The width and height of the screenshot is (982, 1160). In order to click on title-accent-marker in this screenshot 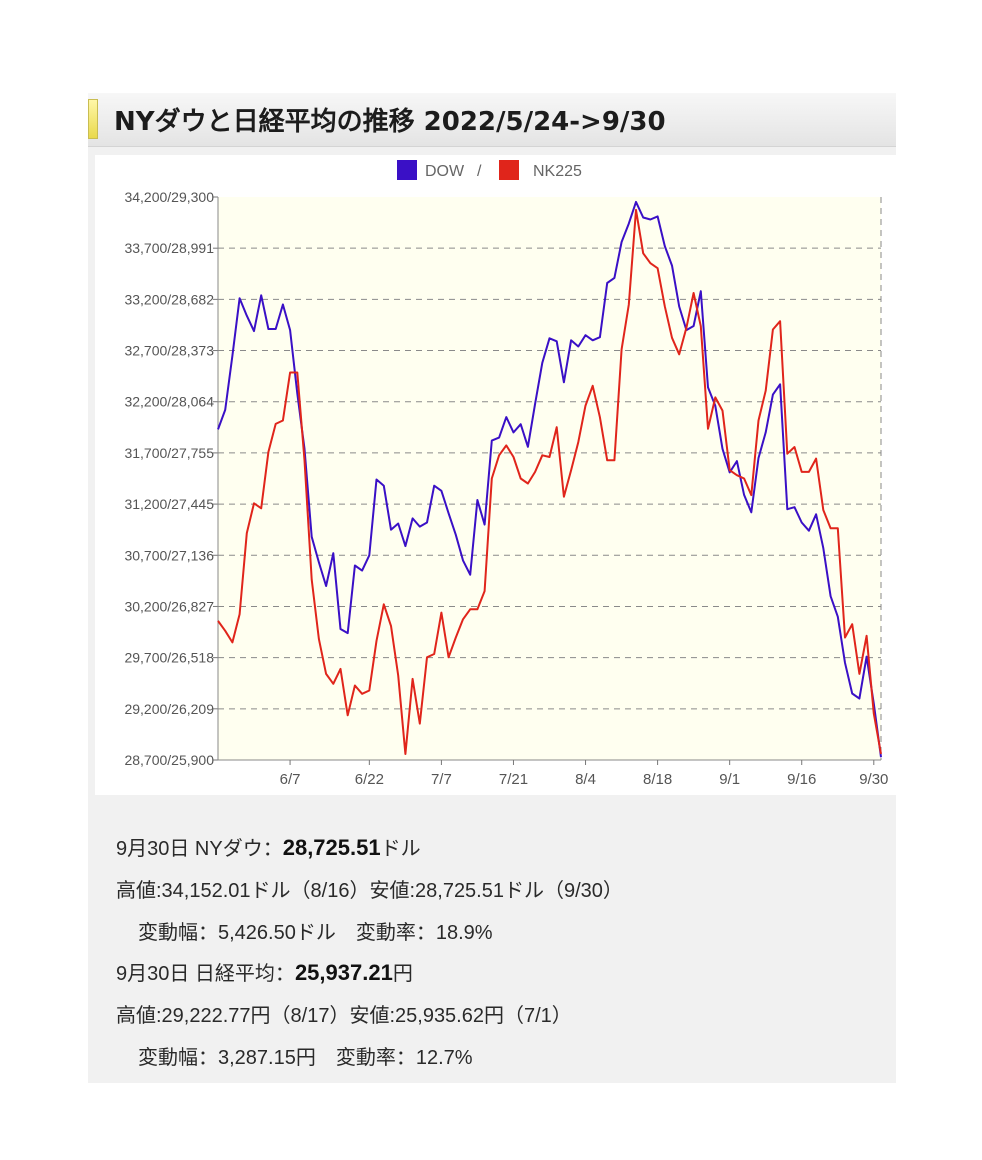, I will do `click(93, 119)`.